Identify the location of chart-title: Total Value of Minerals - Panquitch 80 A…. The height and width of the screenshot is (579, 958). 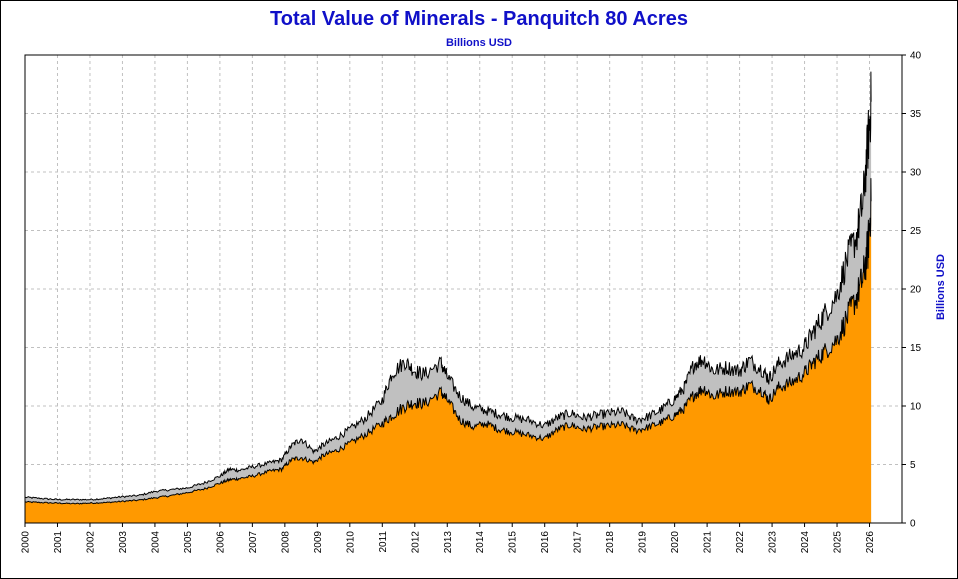
(479, 19).